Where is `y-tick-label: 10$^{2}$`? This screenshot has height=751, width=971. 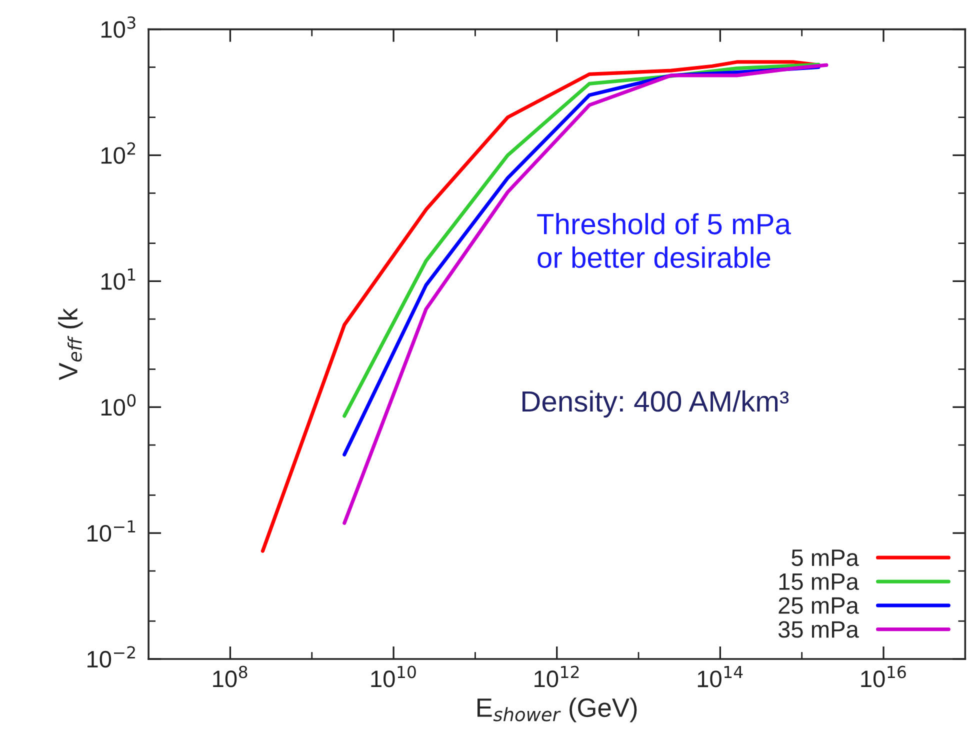
y-tick-label: 10$^{2}$ is located at coordinates (118, 153).